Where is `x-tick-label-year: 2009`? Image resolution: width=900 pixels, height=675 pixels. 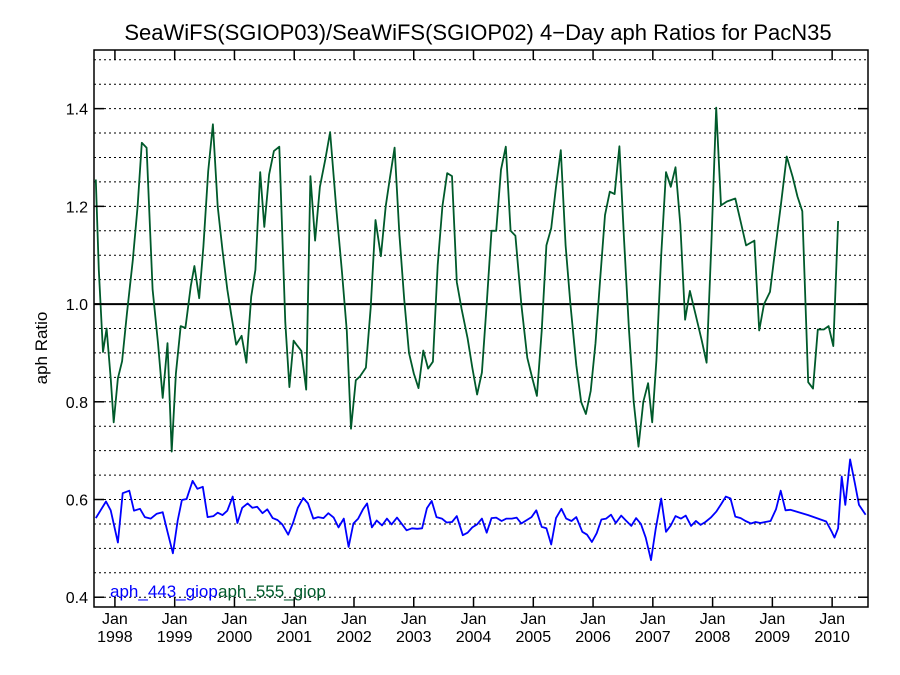 x-tick-label-year: 2009 is located at coordinates (773, 637).